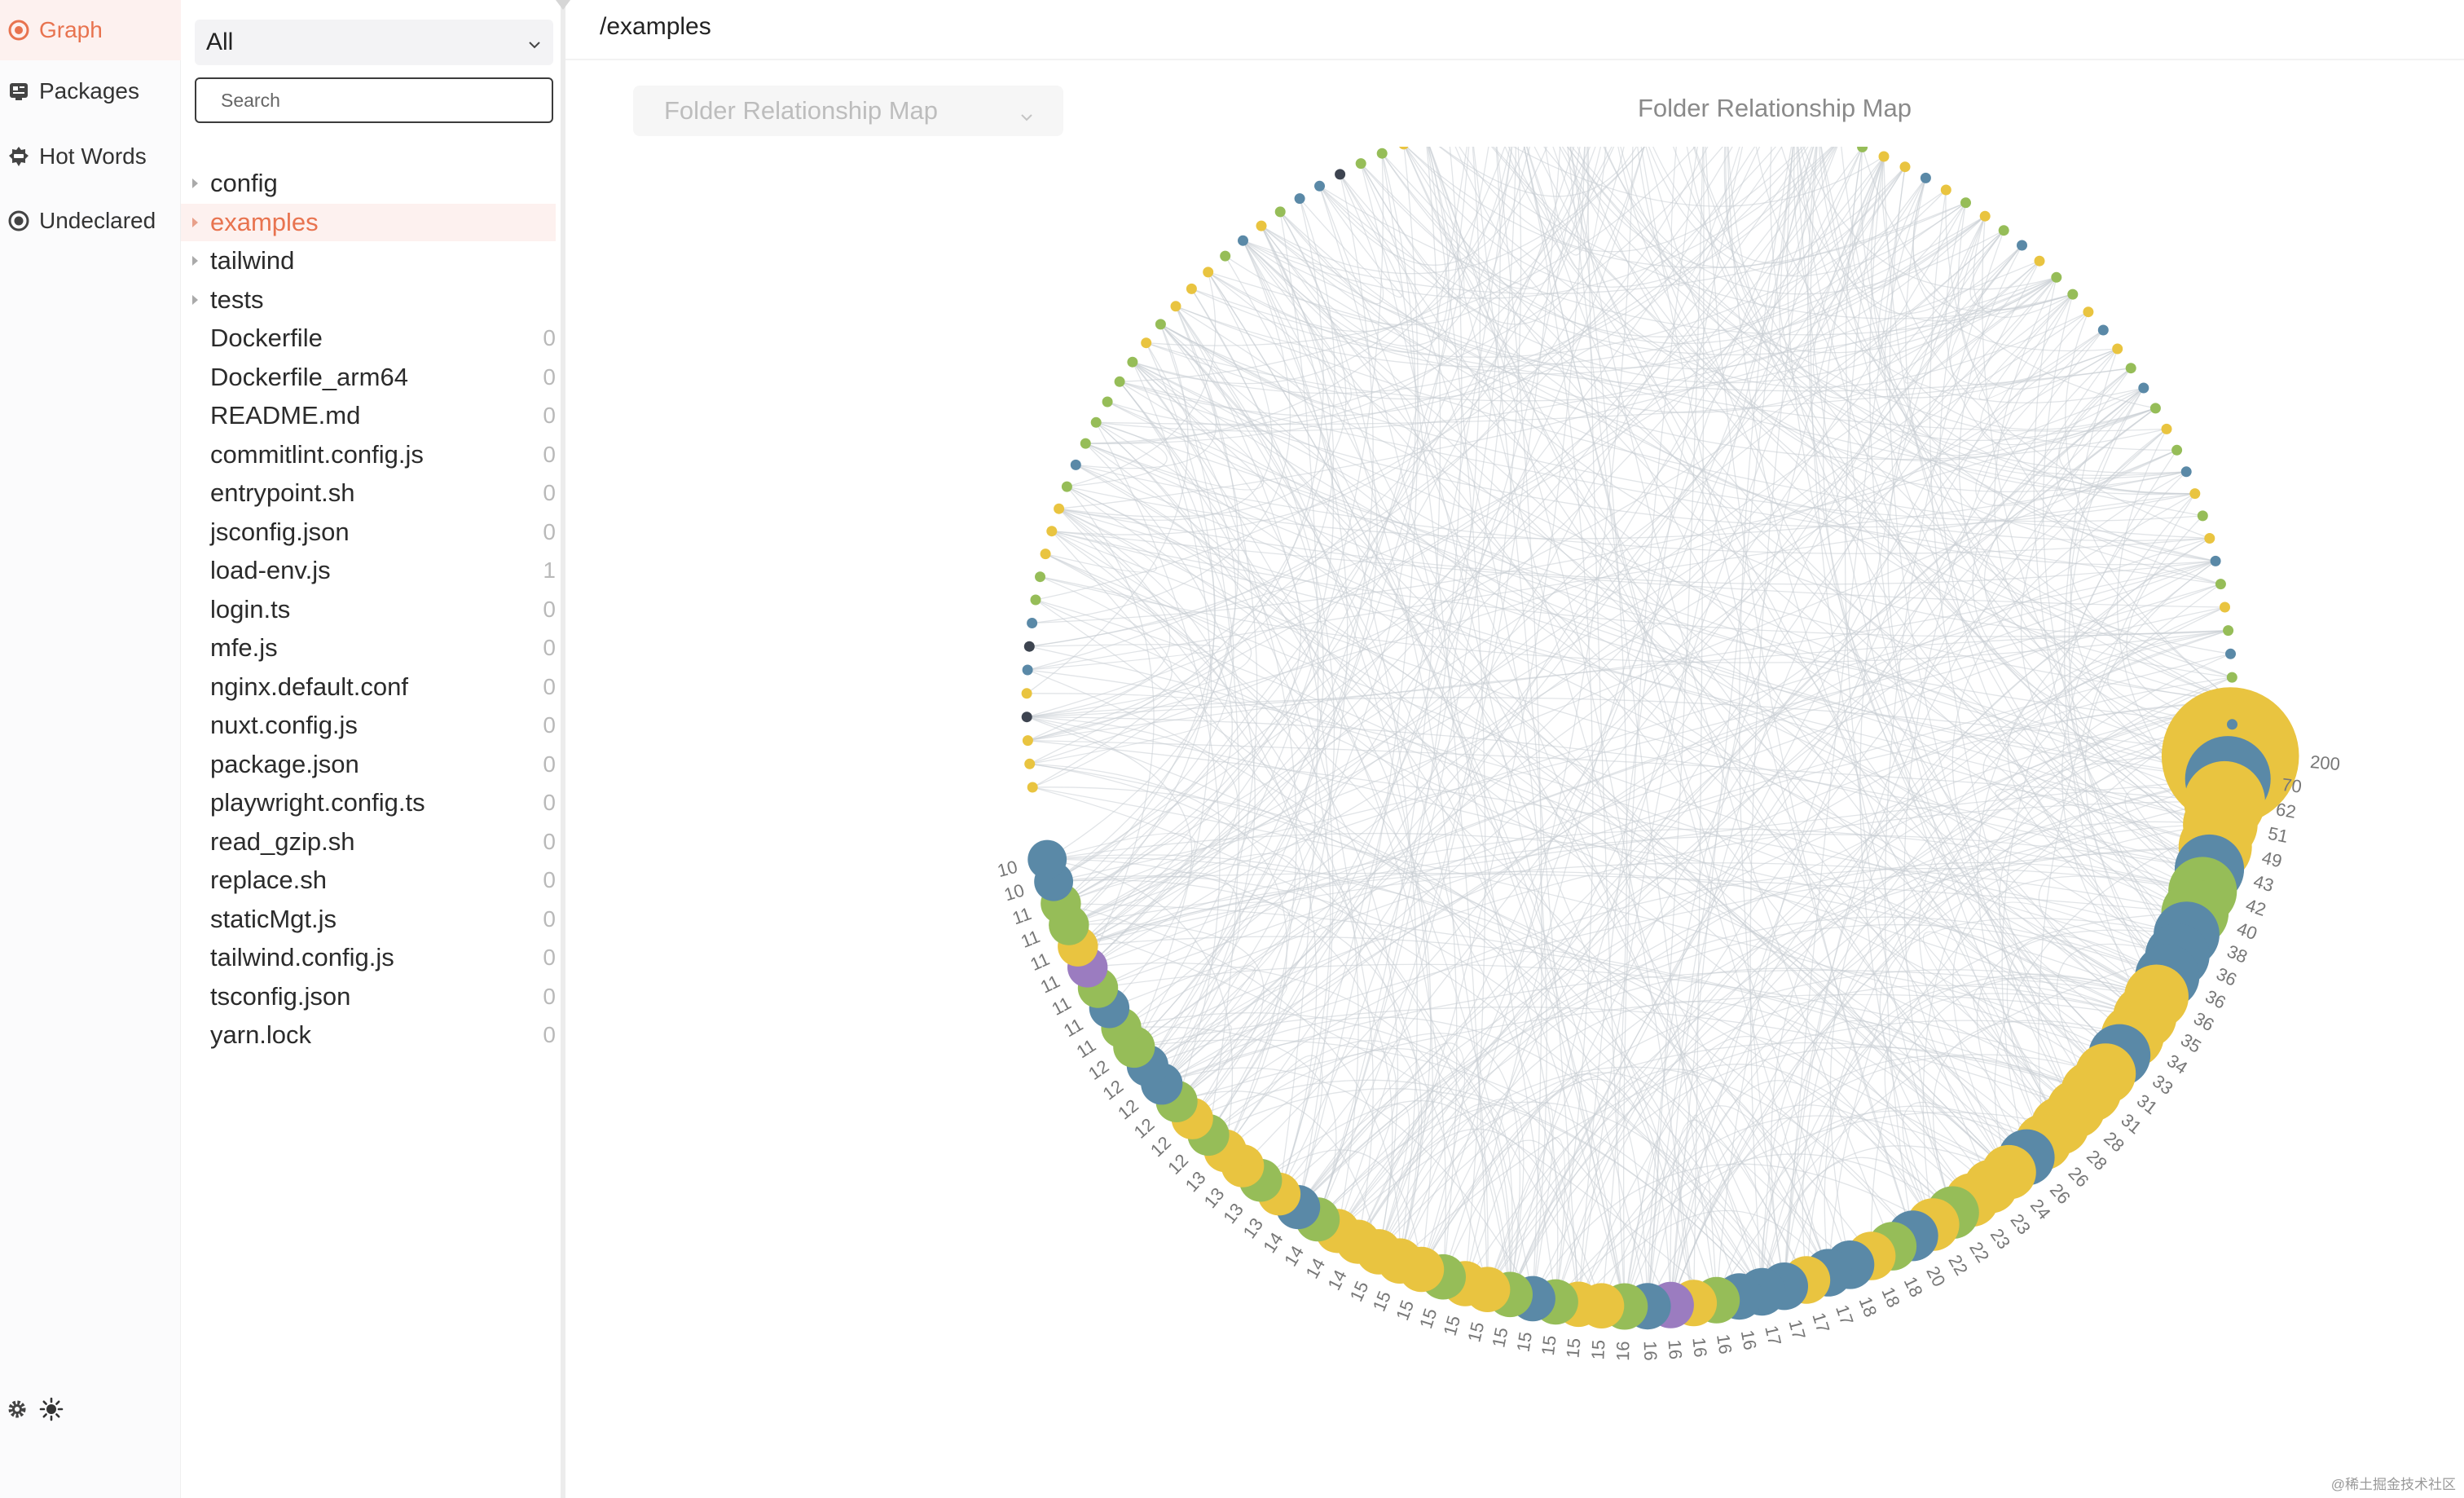 This screenshot has width=2464, height=1498. I want to click on tree-file: entrypoint.sh 0, so click(368, 493).